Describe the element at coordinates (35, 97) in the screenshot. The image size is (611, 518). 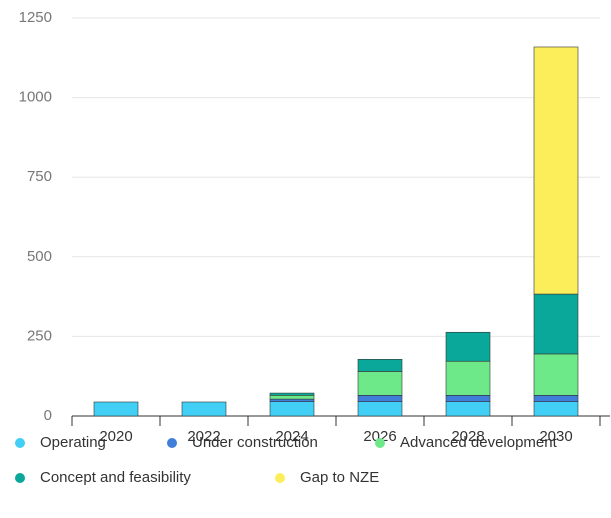
I see `y-tick-label: 1000` at that location.